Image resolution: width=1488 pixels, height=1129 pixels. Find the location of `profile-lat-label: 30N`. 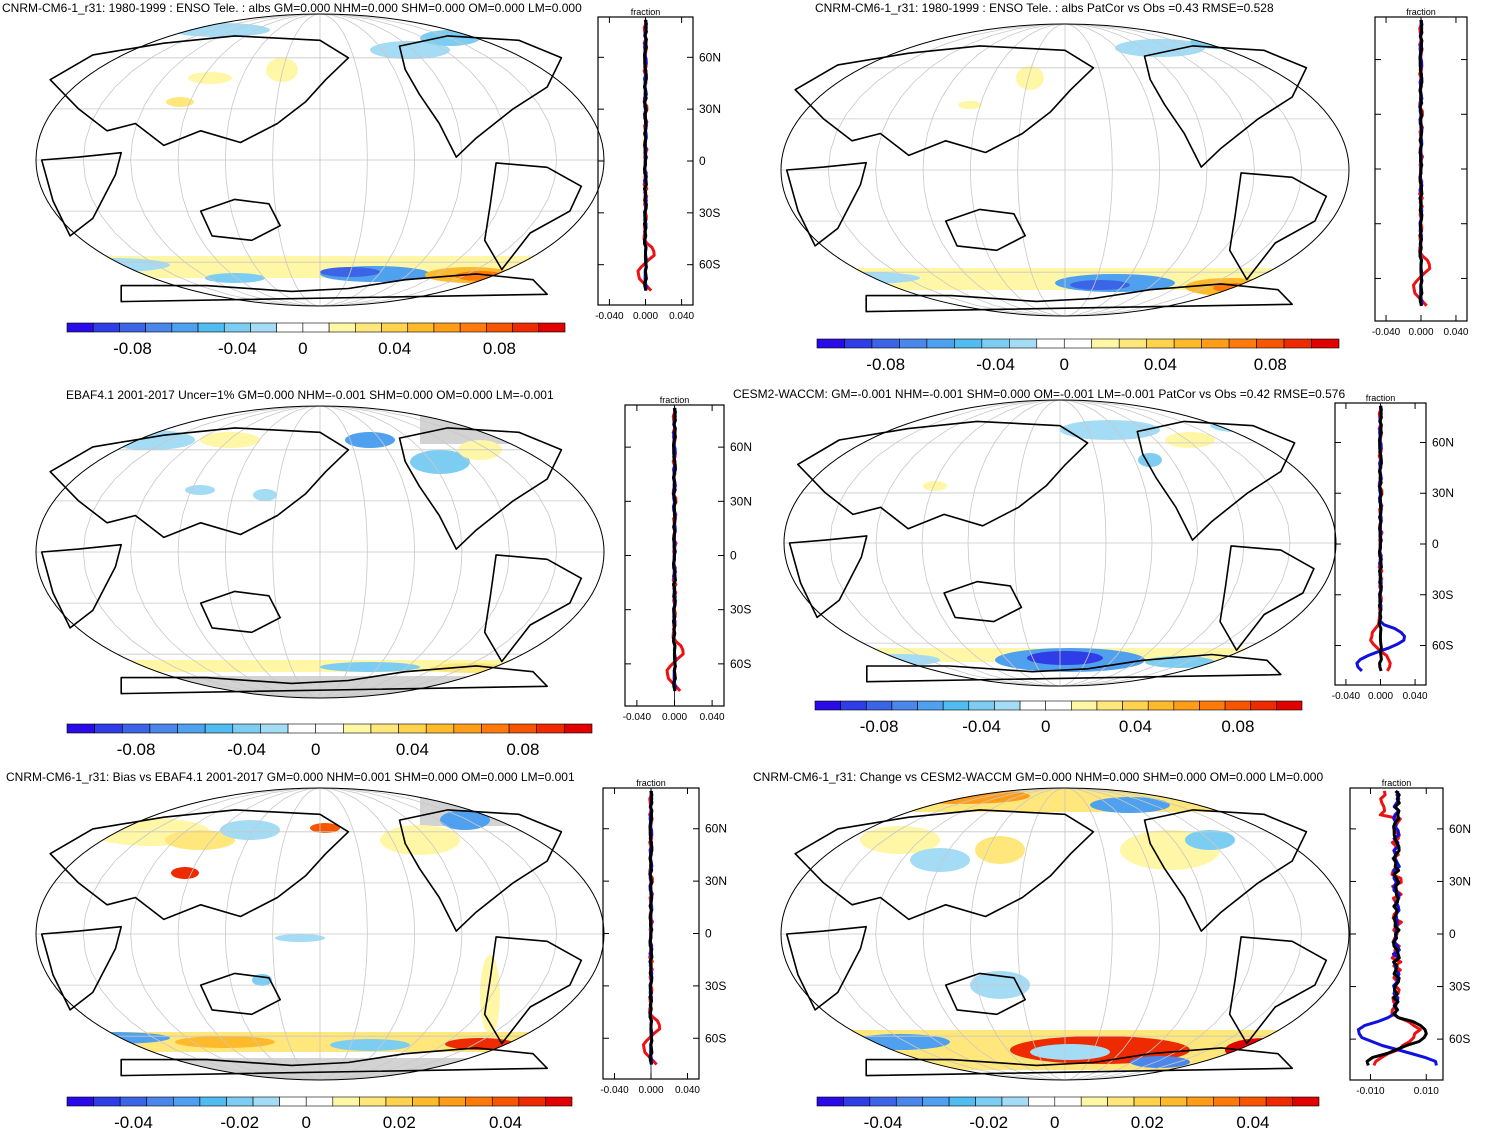

profile-lat-label: 30N is located at coordinates (1443, 493).